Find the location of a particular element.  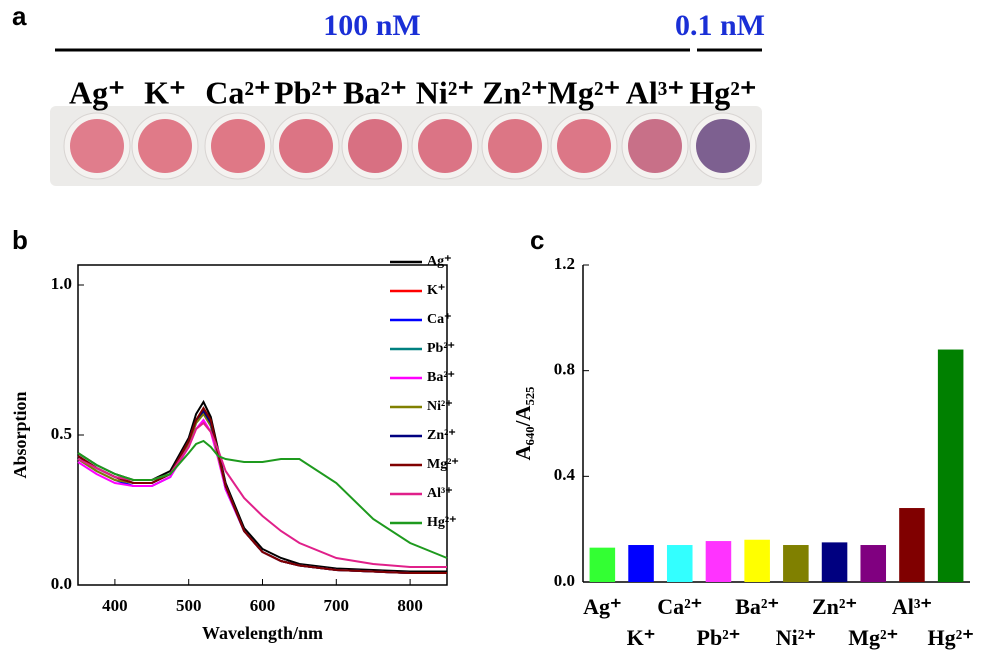

x-axis-label: Wavelength/nm is located at coordinates (262, 633).